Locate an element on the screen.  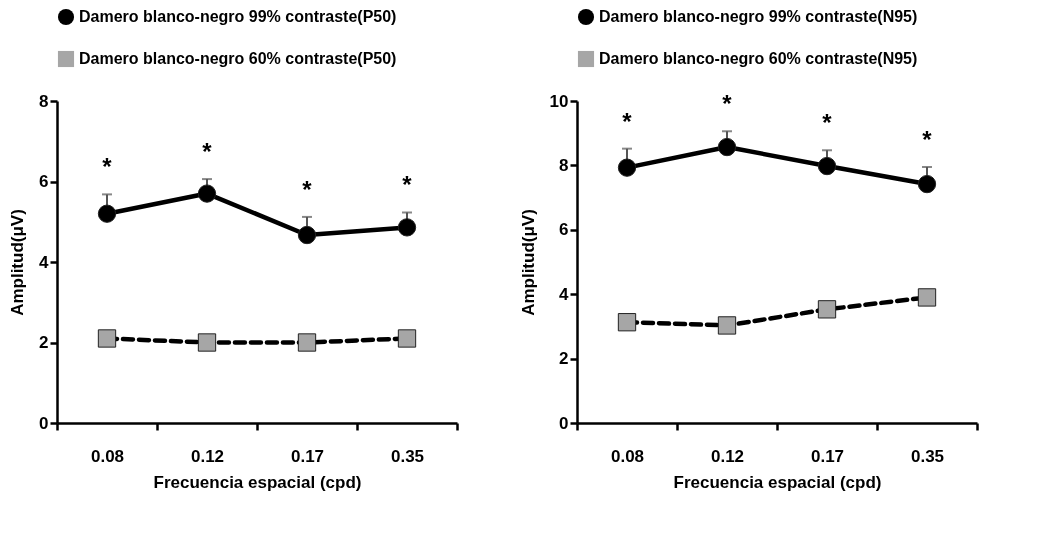
legend-label: Damero blanco-negro 60% contraste(P50) is located at coordinates (238, 58).